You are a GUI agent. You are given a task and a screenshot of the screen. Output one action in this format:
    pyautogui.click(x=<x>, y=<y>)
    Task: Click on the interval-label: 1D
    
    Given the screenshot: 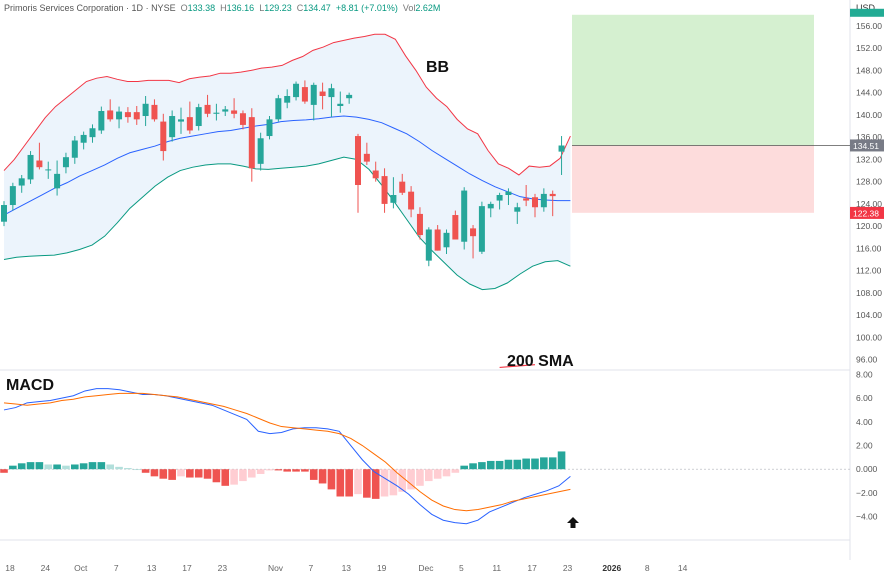 What is the action you would take?
    pyautogui.click(x=137, y=8)
    